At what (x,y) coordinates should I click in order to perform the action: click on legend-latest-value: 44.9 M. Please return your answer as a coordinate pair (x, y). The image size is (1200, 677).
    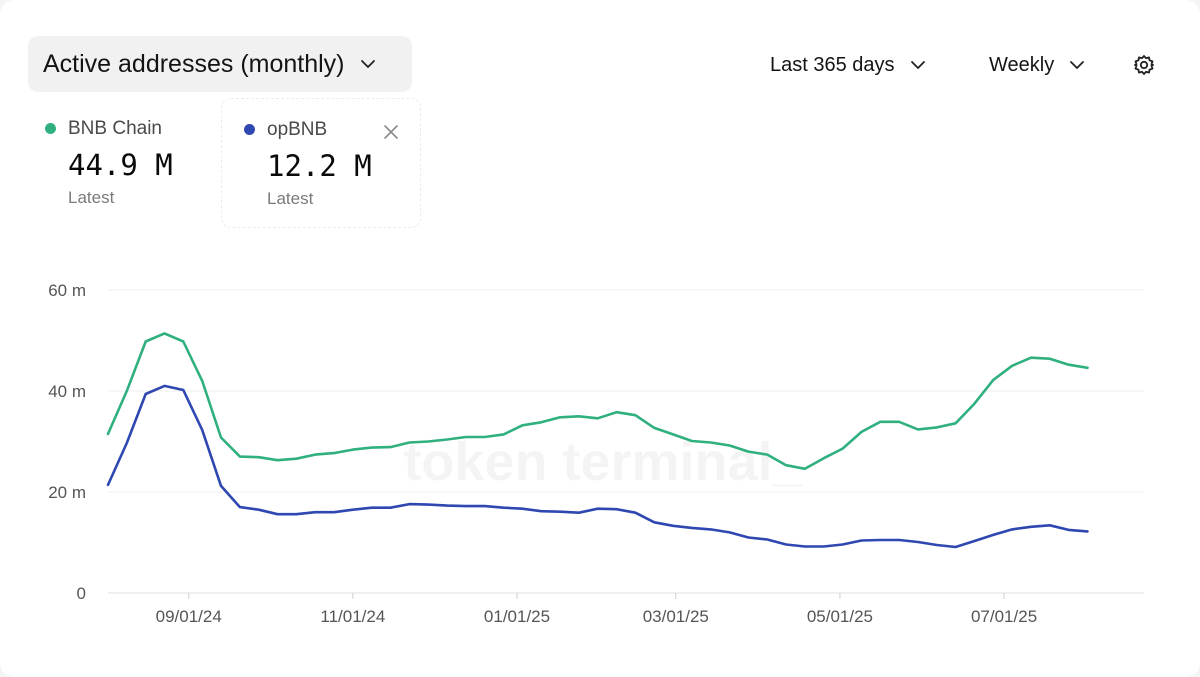
    Looking at the image, I should click on (120, 165).